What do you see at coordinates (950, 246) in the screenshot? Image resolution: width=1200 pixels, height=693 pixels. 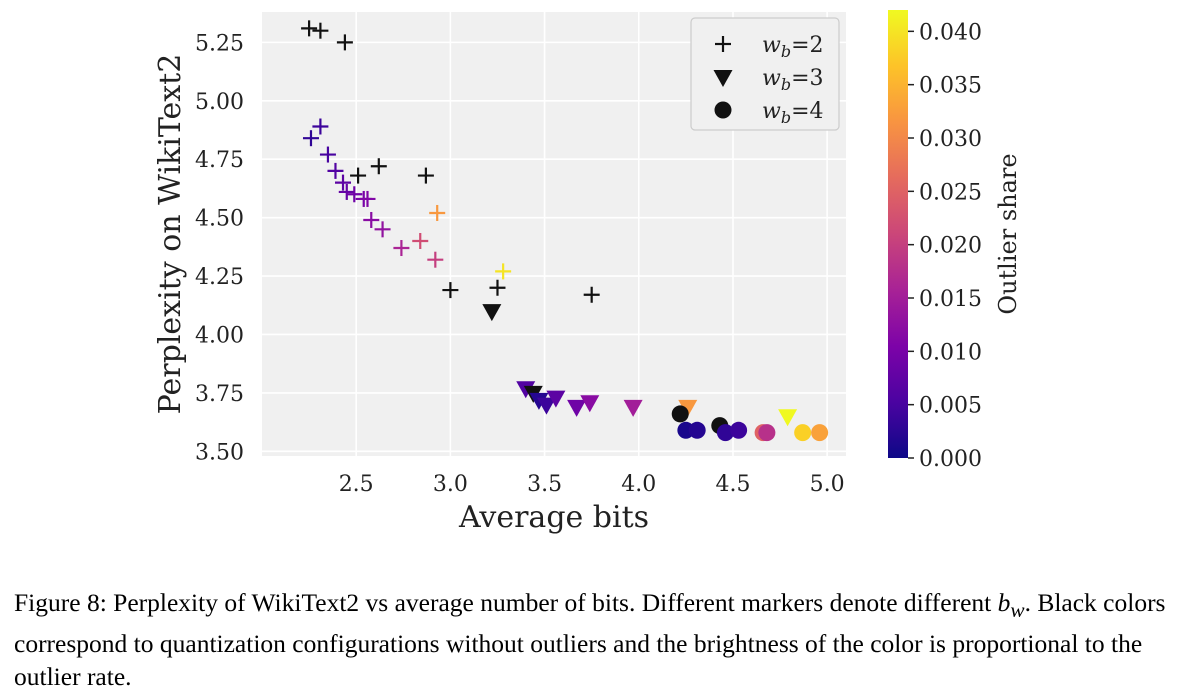 I see `colorbar-tick-label: 0.020` at bounding box center [950, 246].